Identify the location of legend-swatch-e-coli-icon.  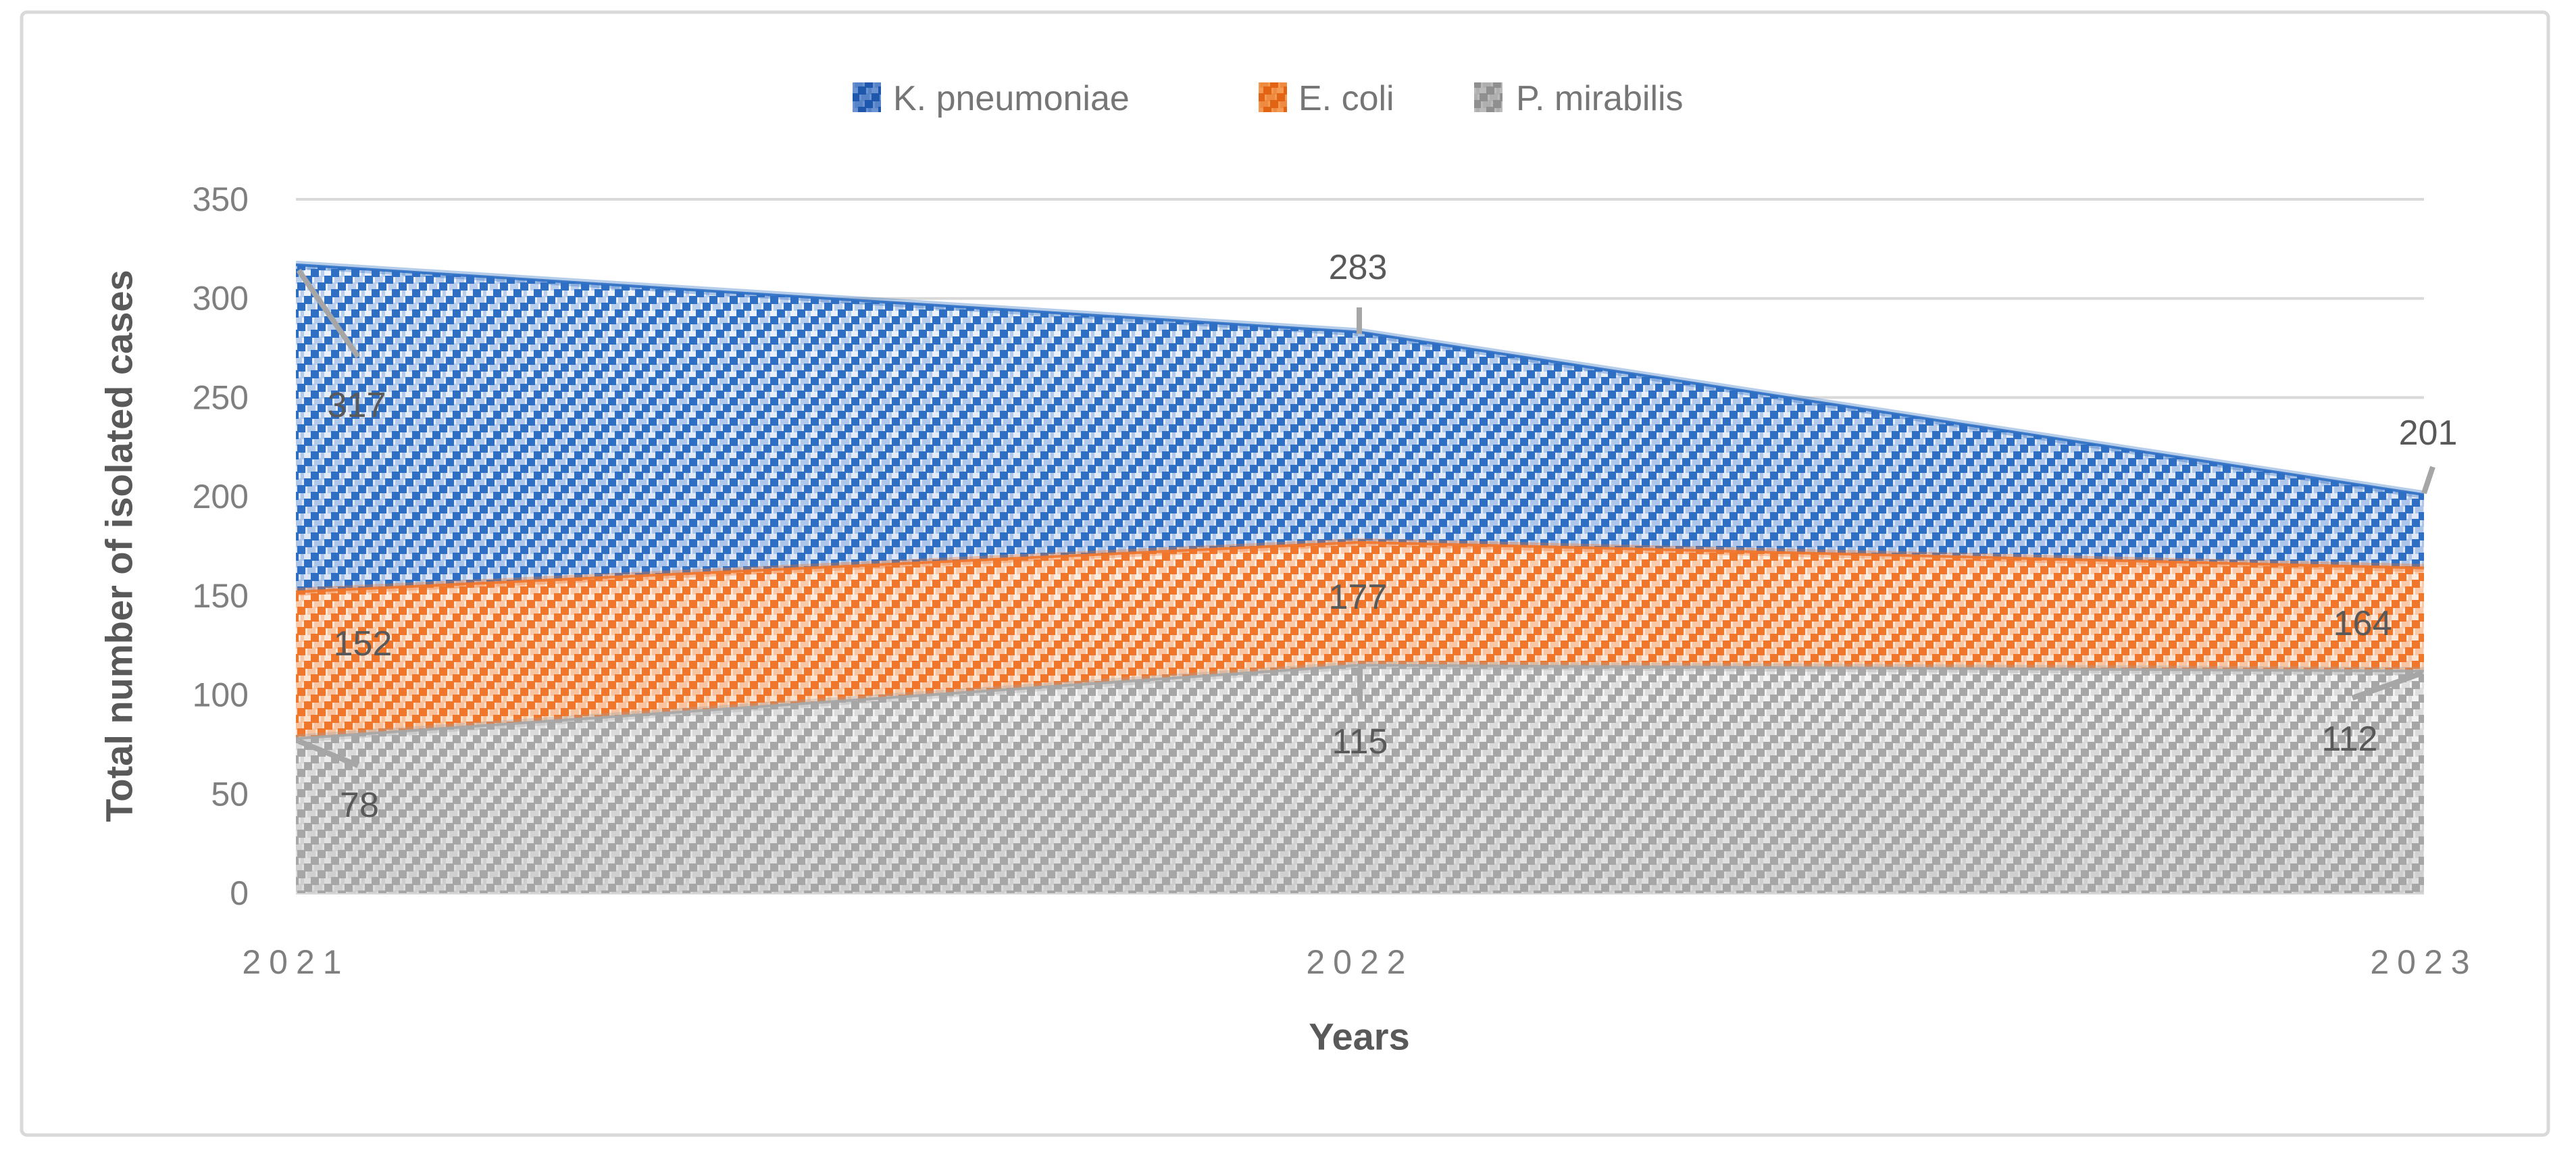
(1273, 97).